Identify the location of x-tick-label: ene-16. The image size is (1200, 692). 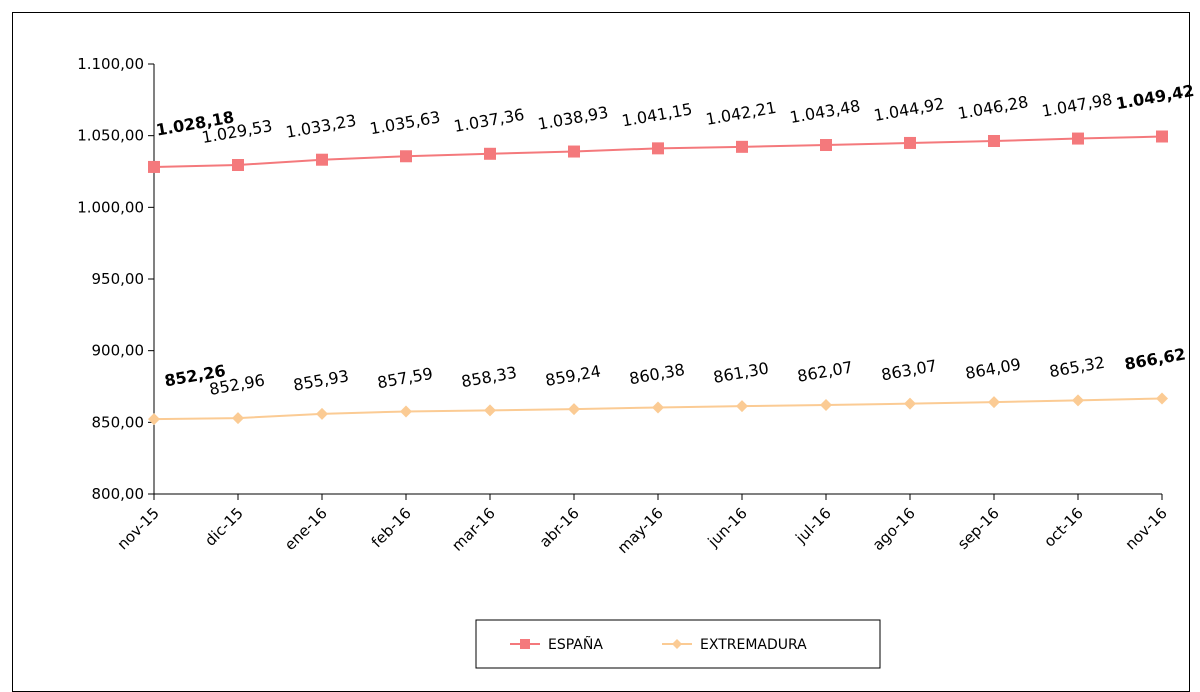
(306, 529).